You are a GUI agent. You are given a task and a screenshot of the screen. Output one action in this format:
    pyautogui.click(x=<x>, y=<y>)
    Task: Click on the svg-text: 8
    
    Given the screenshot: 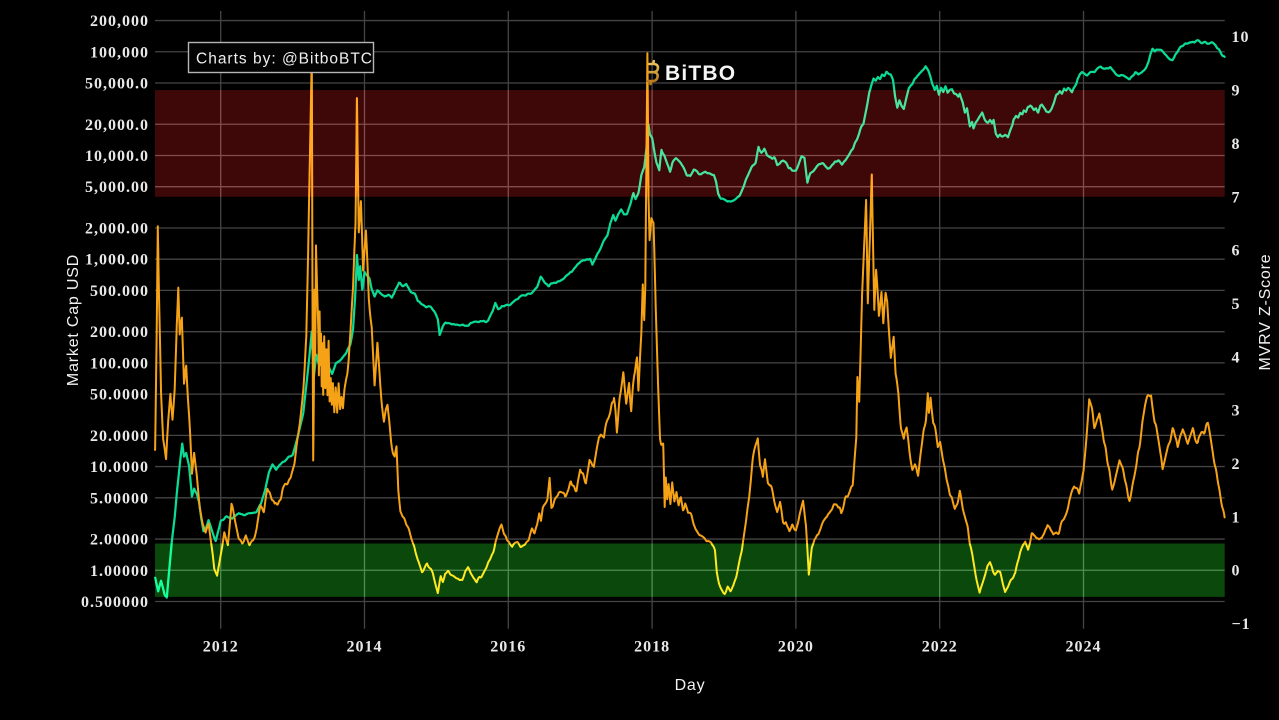 What is the action you would take?
    pyautogui.click(x=1236, y=144)
    